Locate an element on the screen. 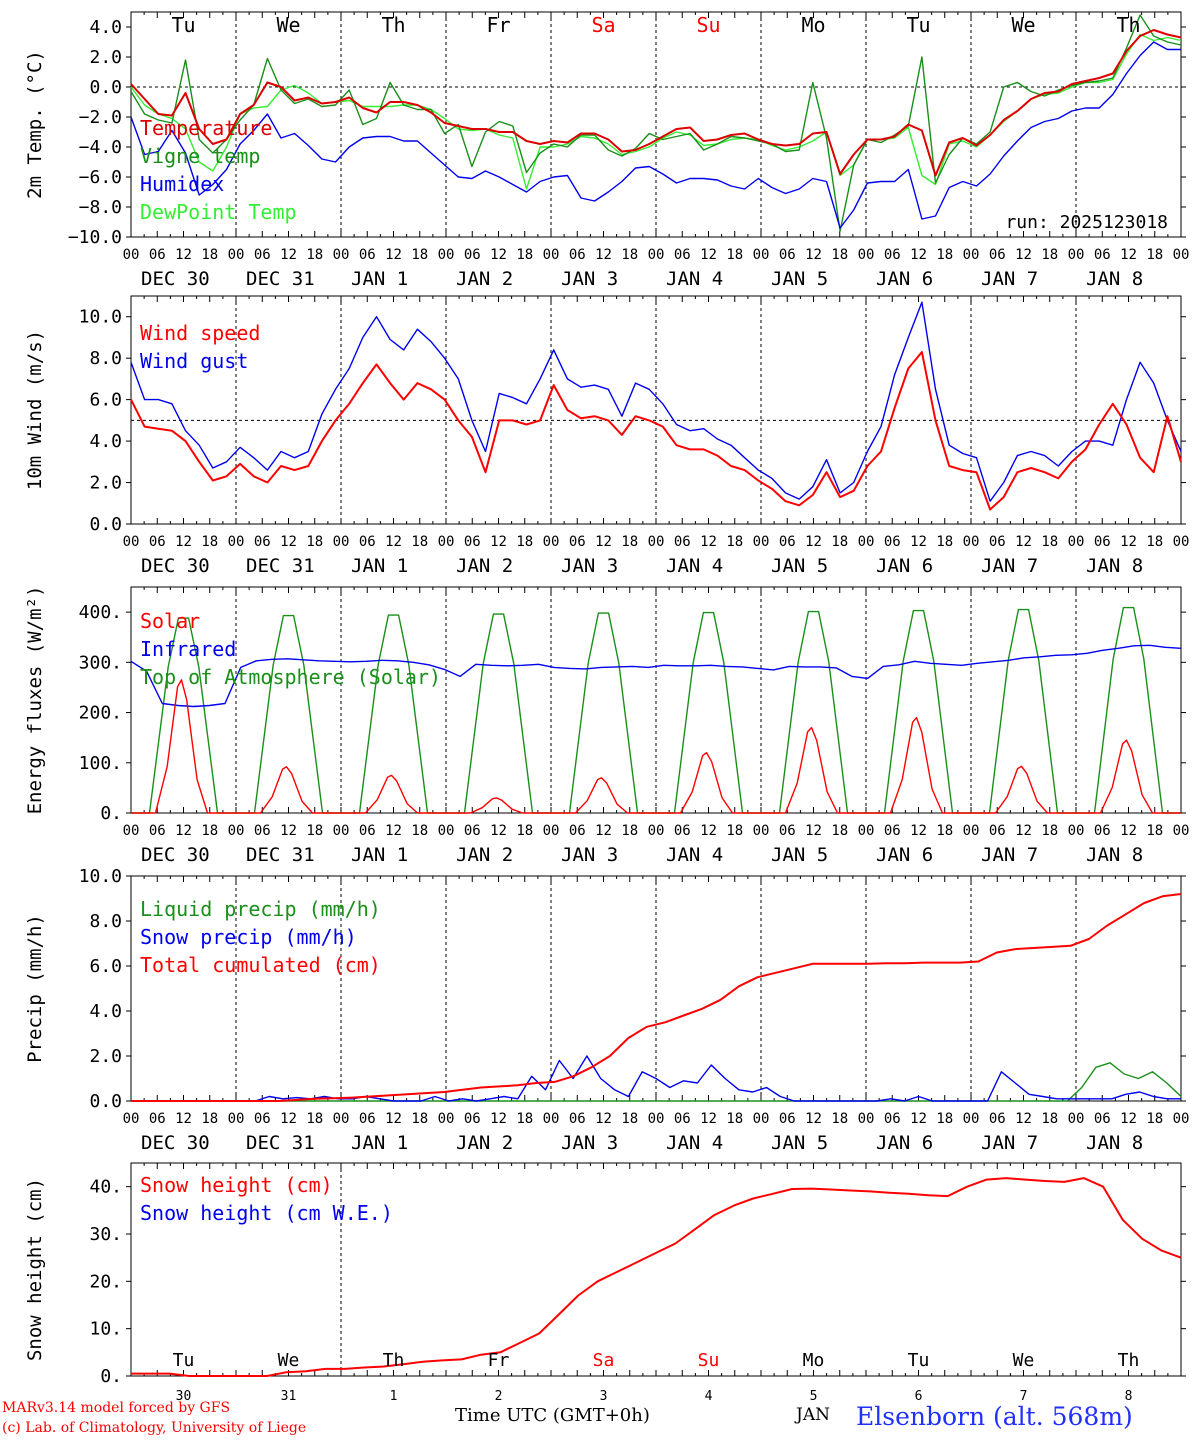 The height and width of the screenshot is (1440, 1194). flux-date-label: JAN 6 is located at coordinates (904, 855).